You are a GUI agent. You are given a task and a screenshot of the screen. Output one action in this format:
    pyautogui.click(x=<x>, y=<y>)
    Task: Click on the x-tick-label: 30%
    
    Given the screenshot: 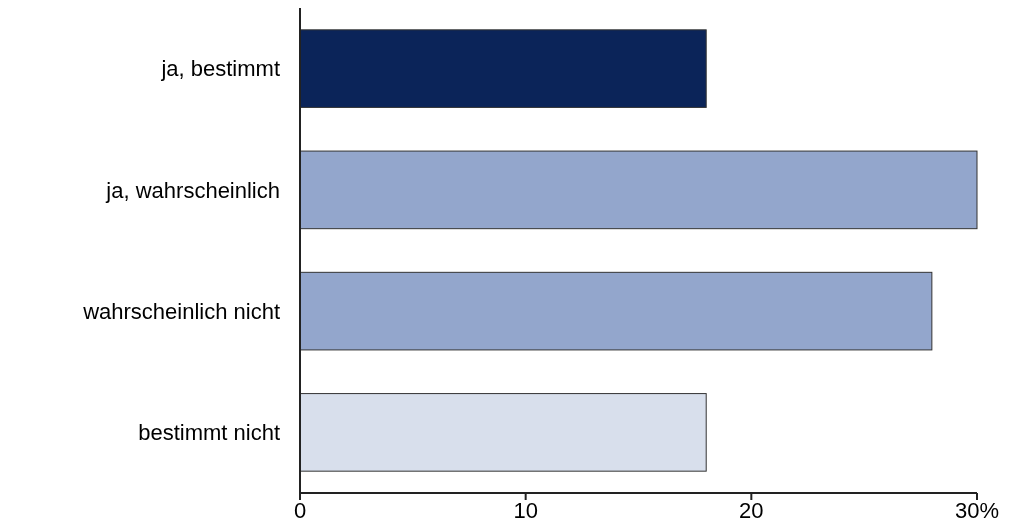 What is the action you would take?
    pyautogui.click(x=977, y=510)
    